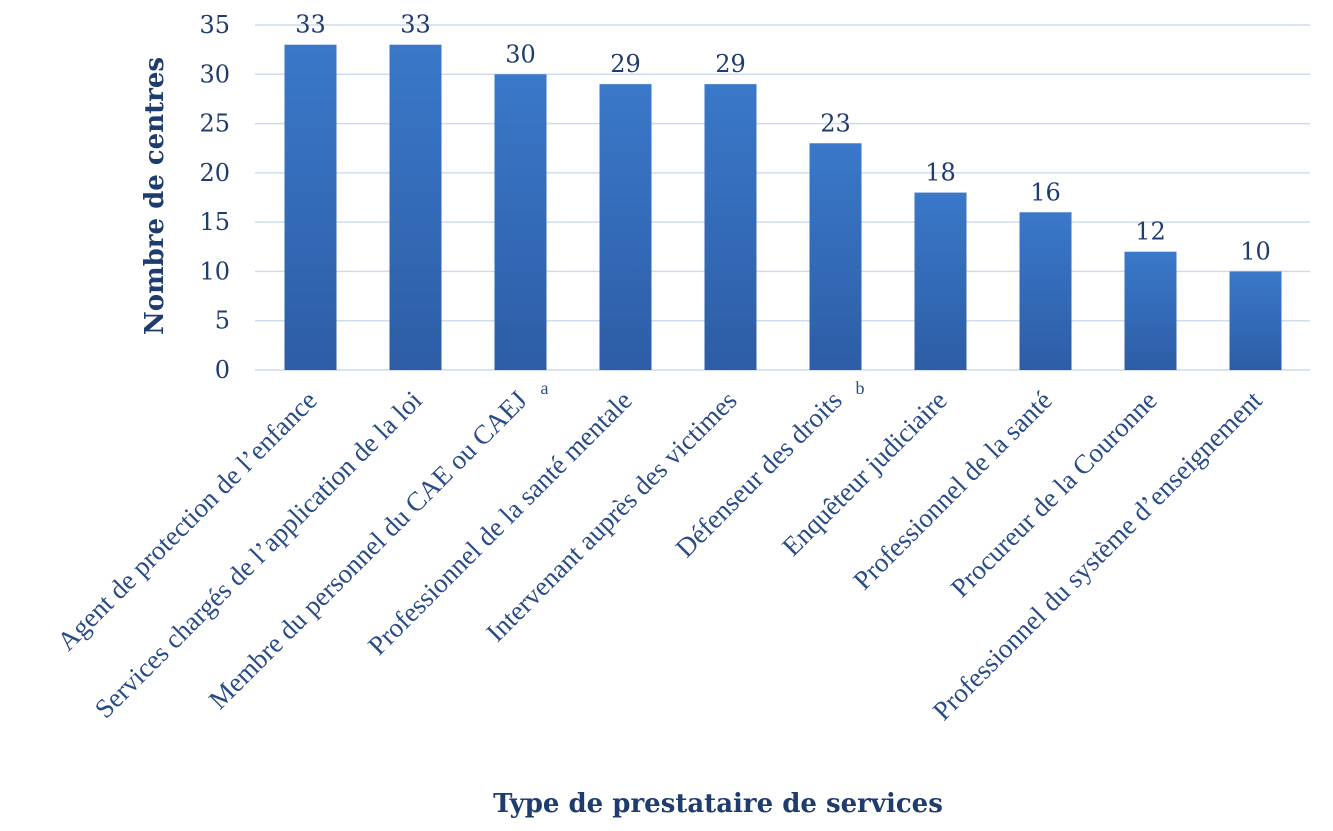 This screenshot has width=1333, height=831. I want to click on y-axis-ticks: 0 5 10 15 20 25 30 35, so click(214, 197).